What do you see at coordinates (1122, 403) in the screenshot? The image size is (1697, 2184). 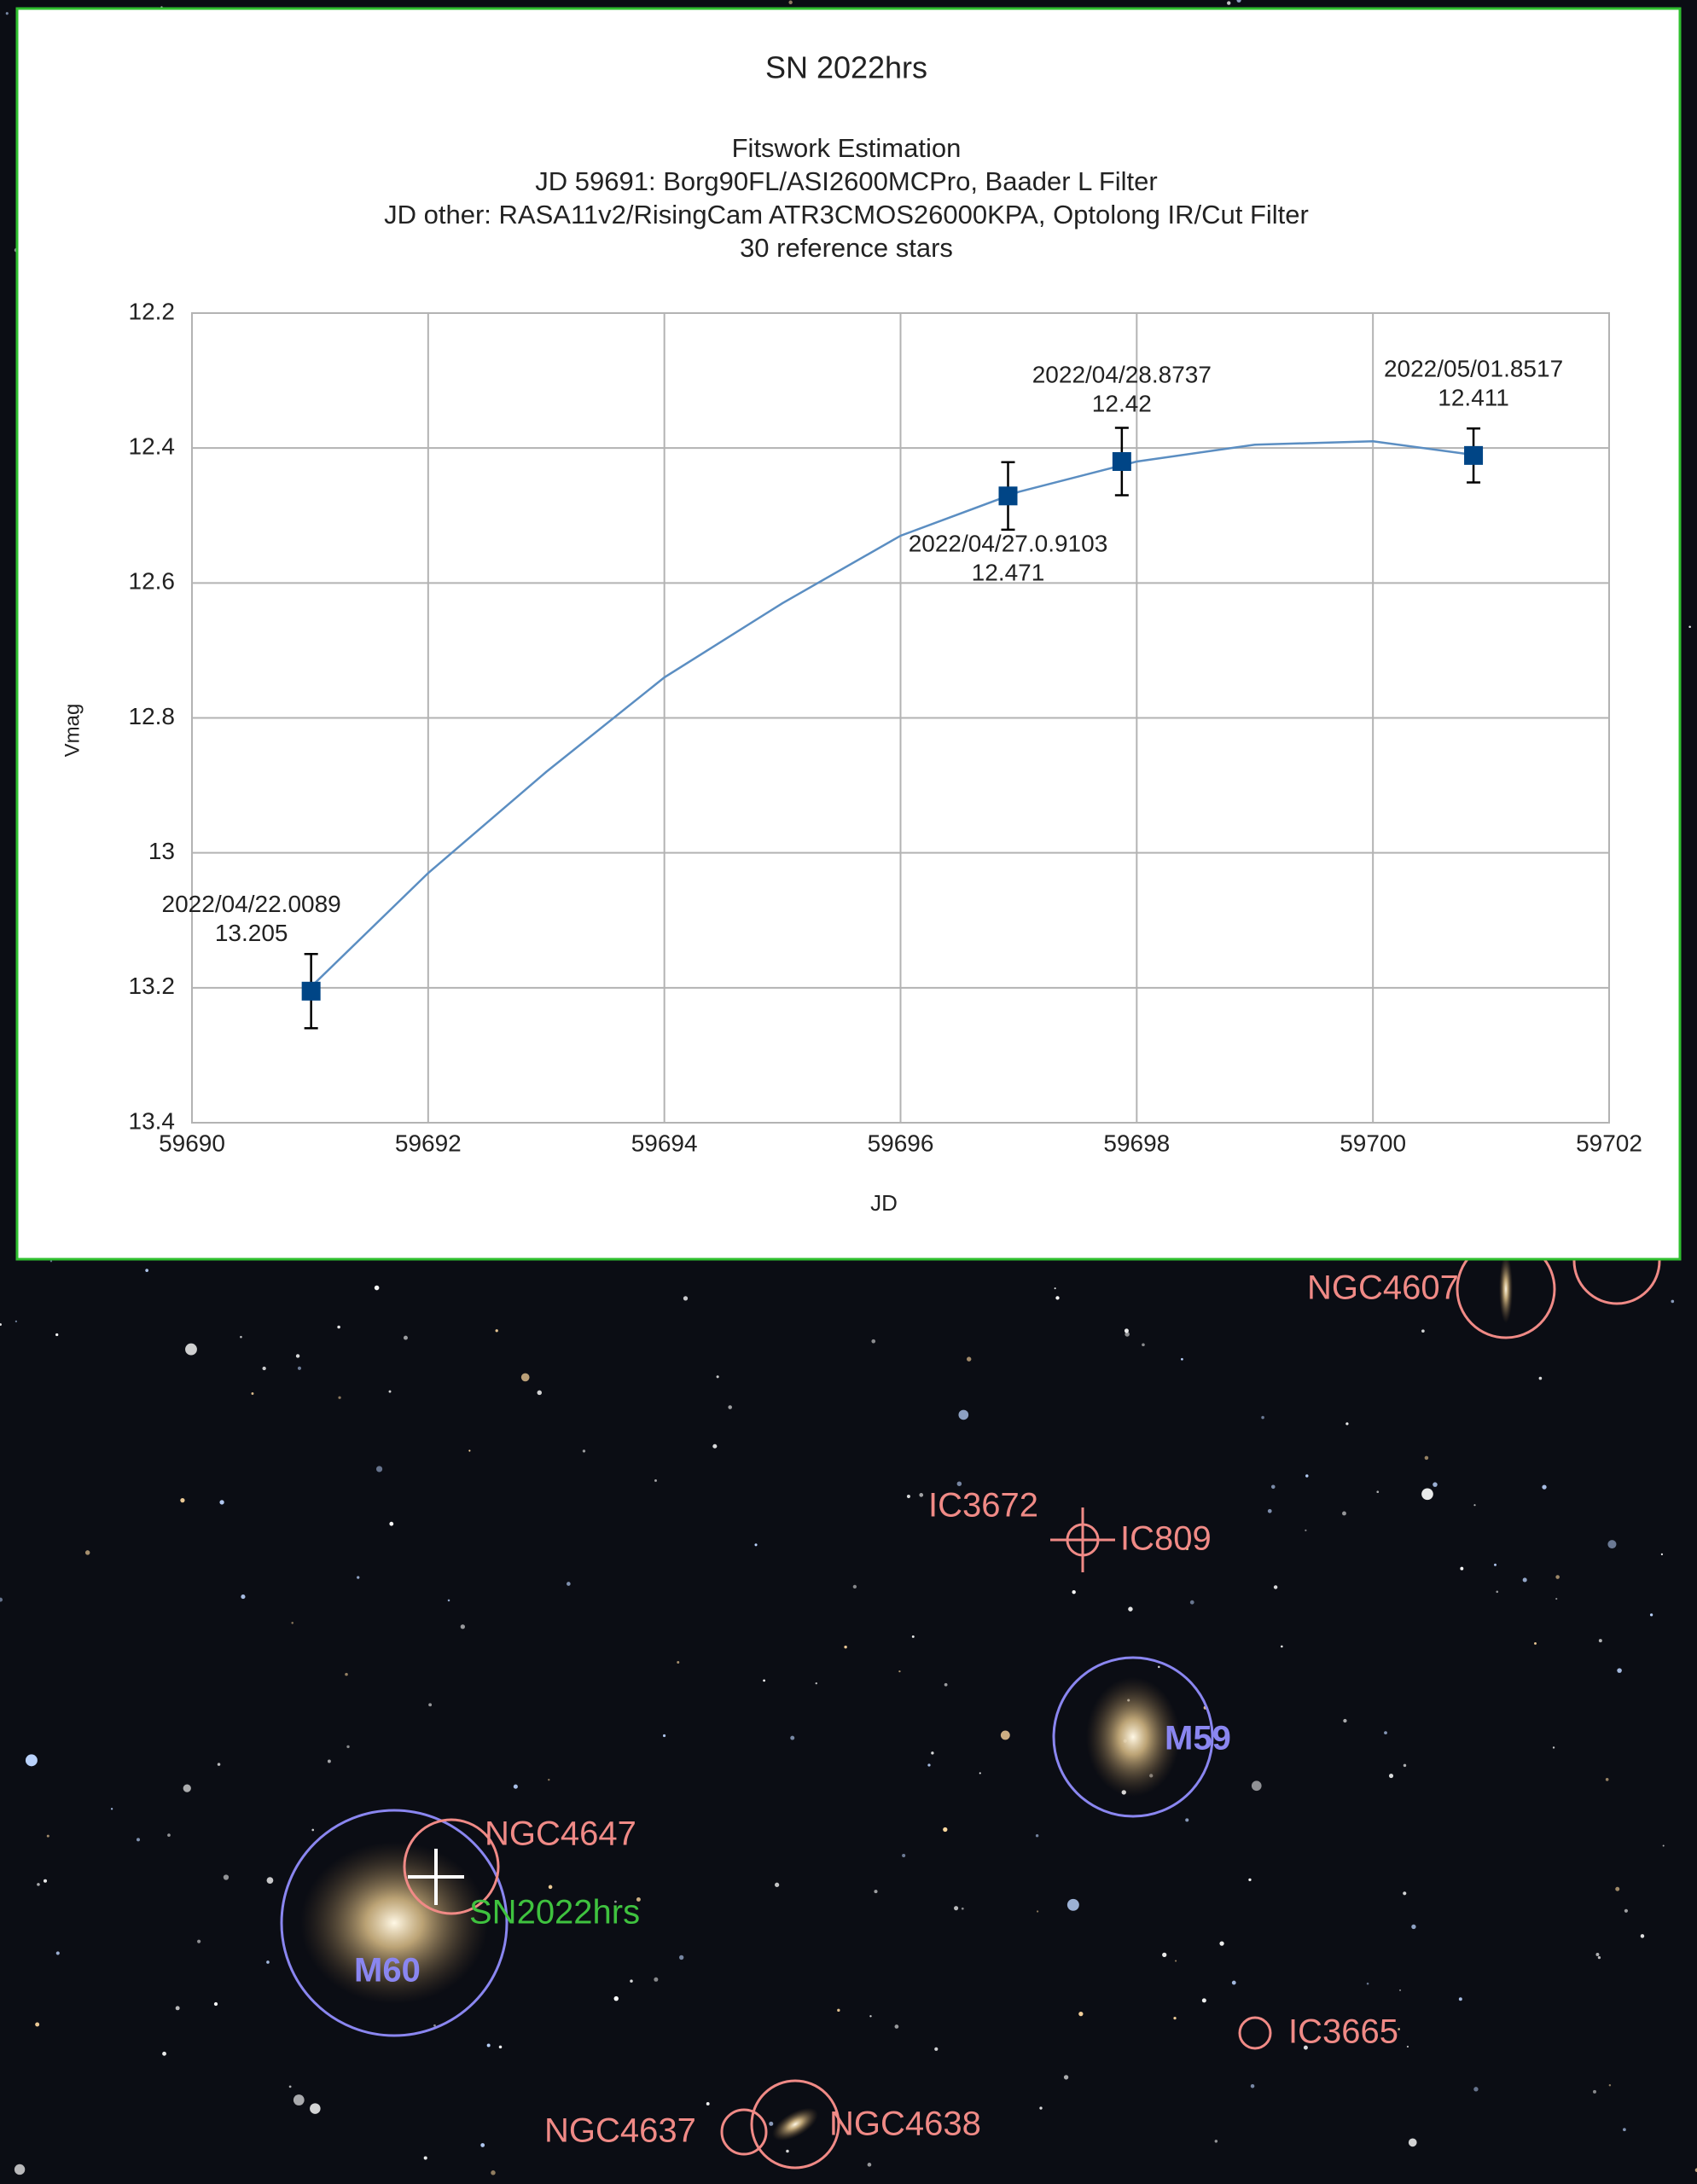 I see `value-label: 12.42` at bounding box center [1122, 403].